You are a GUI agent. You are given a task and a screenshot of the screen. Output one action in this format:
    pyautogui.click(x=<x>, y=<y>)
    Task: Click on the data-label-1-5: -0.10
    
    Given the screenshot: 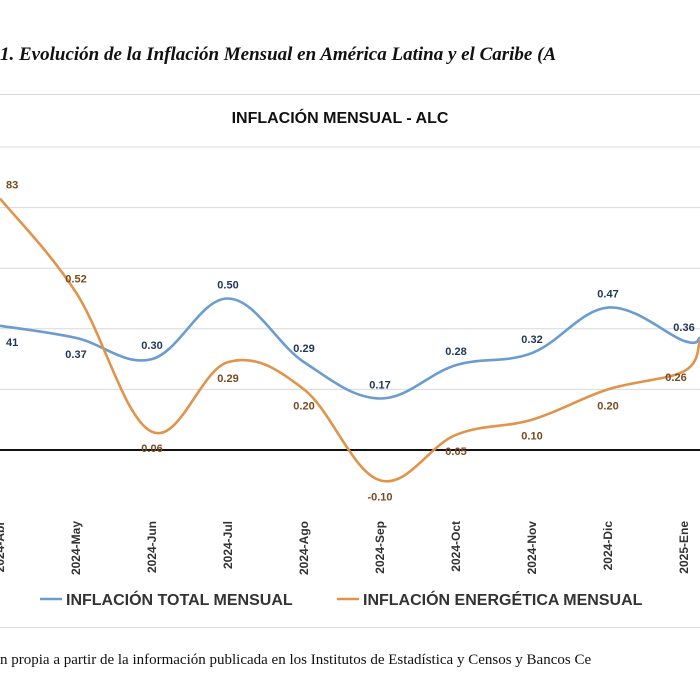 What is the action you would take?
    pyautogui.click(x=379, y=497)
    